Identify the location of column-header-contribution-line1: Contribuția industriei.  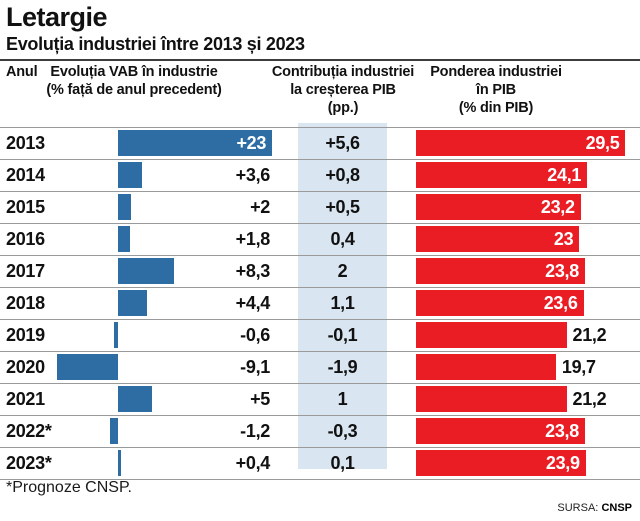
(343, 72).